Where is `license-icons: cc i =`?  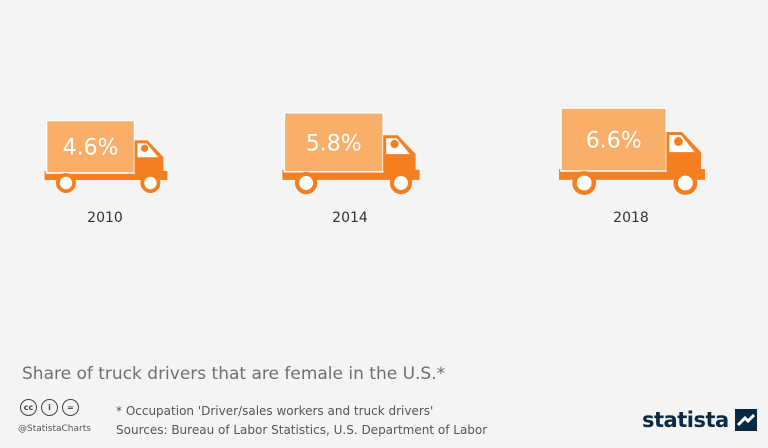
license-icons: cc i = is located at coordinates (49, 407).